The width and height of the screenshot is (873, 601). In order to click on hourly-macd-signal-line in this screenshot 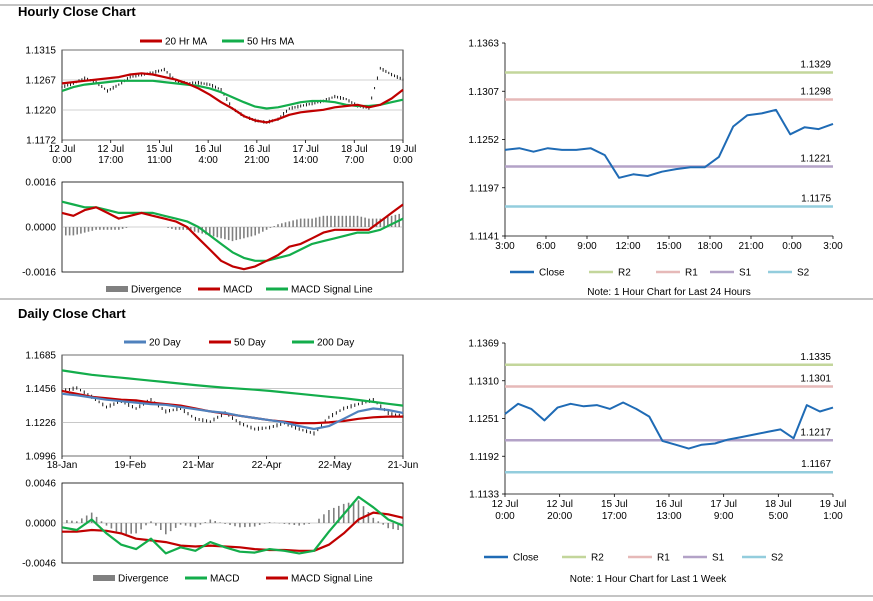, I will do `click(232, 231)`.